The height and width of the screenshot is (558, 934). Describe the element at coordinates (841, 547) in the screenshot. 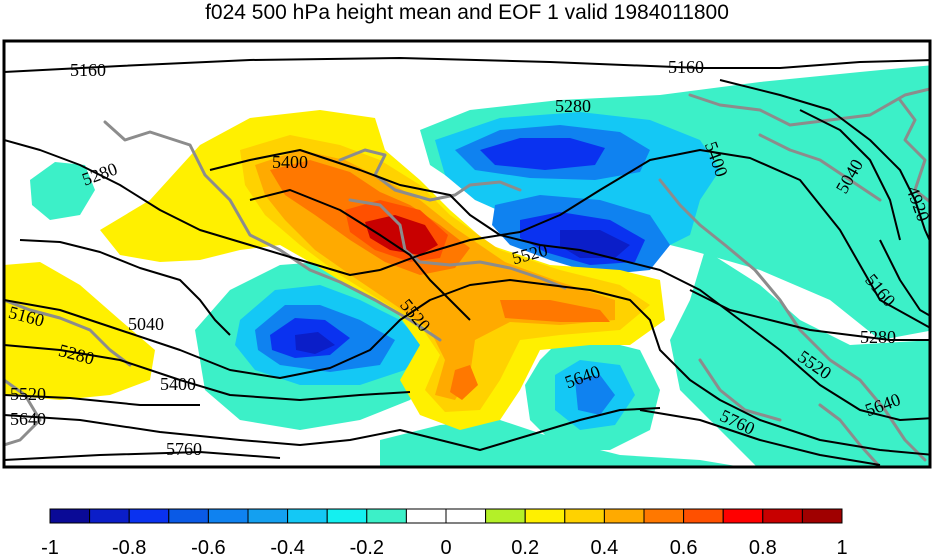

I see `colorbar-tick-label: 1` at that location.